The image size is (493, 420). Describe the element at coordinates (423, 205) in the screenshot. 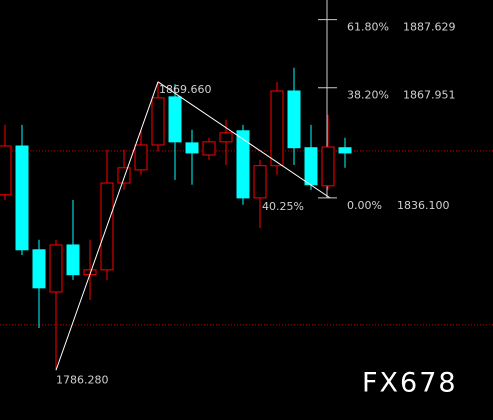

I see `fib-price: 1836.100` at that location.